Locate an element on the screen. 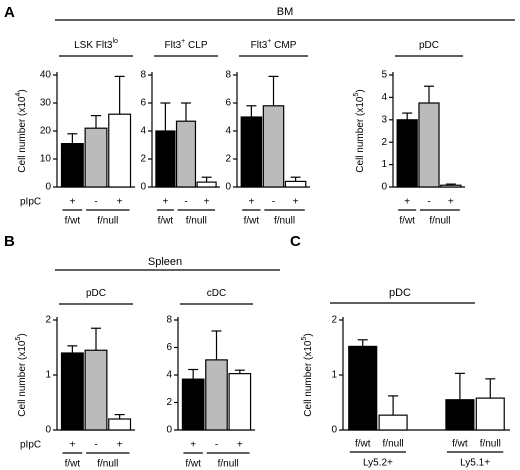 Image resolution: width=520 pixels, height=470 pixels. text-part: LSK Flt3 is located at coordinates (93, 45).